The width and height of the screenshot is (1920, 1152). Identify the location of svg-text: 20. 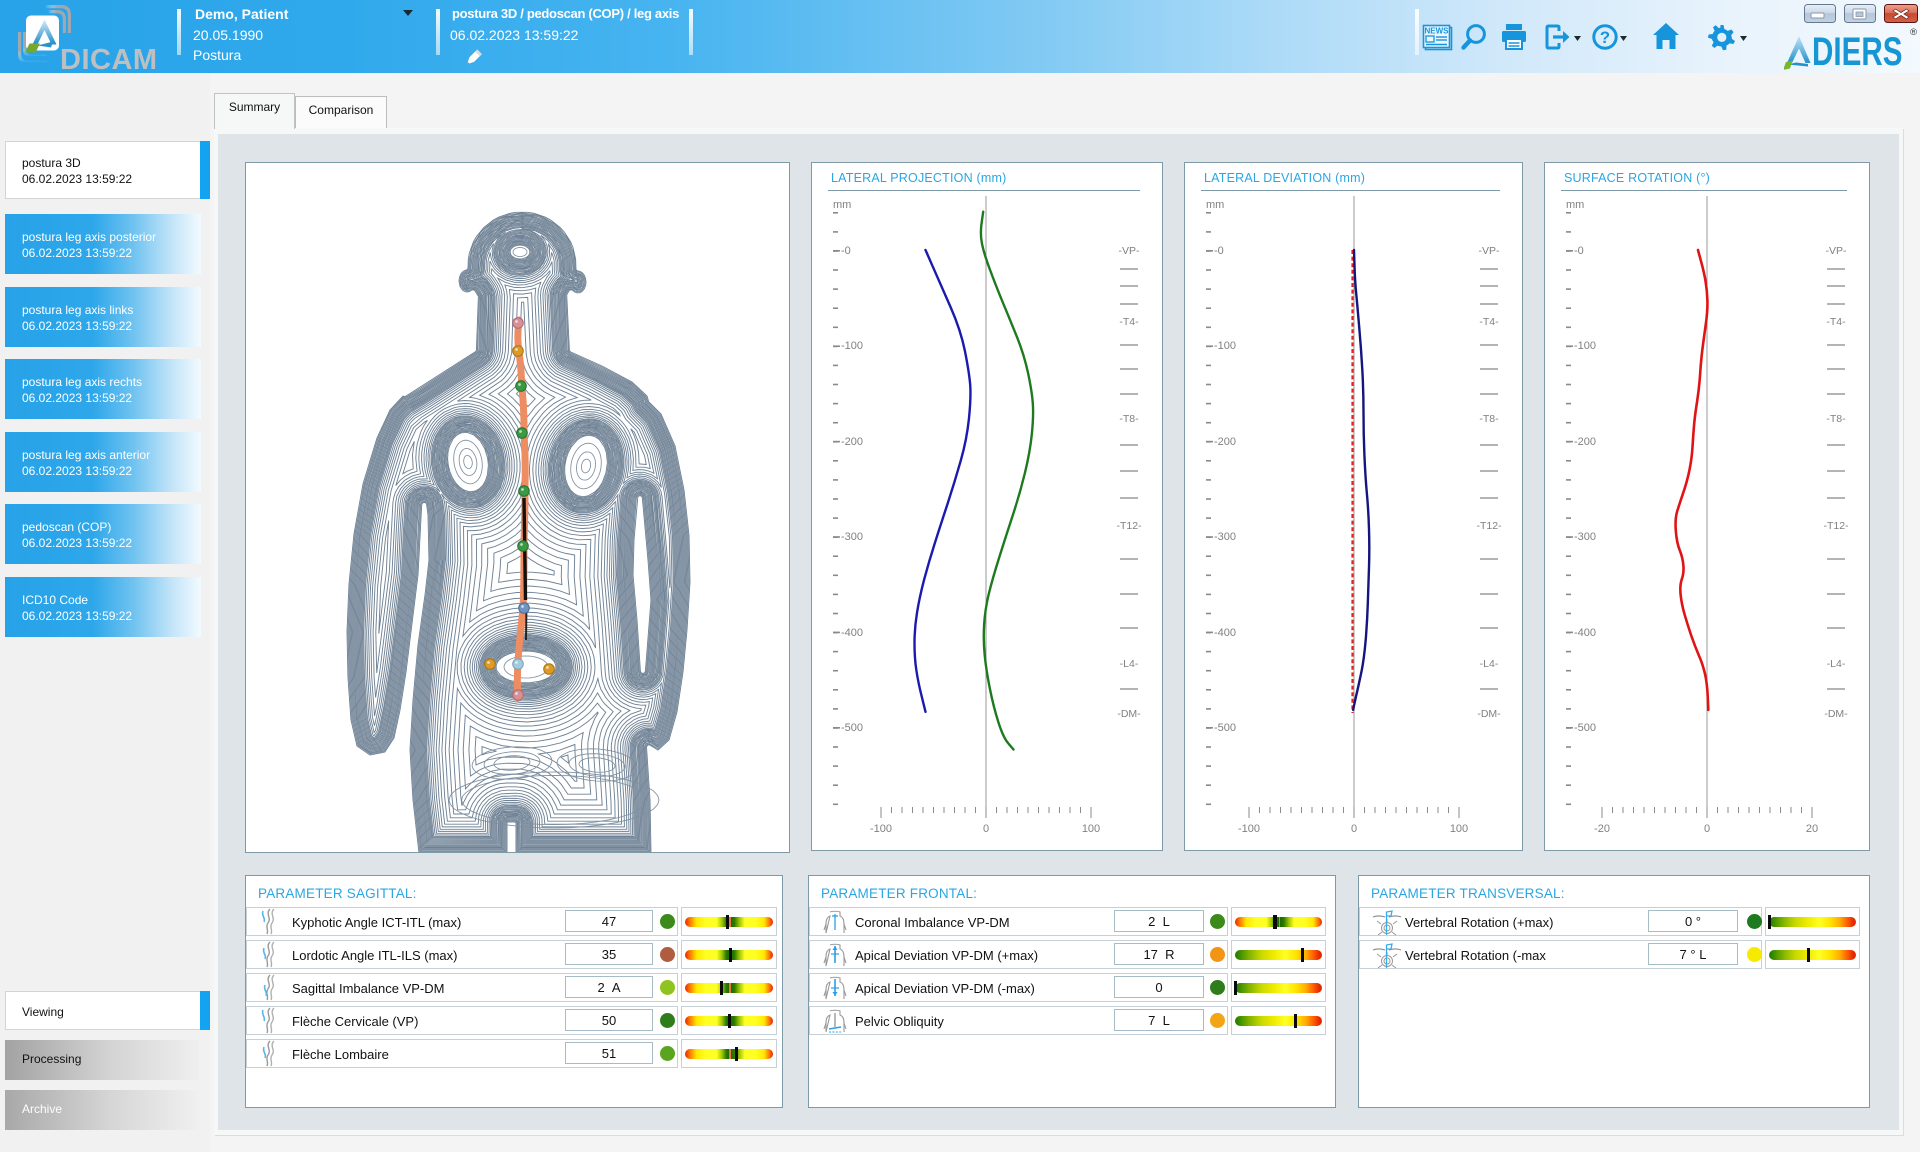
(1812, 829).